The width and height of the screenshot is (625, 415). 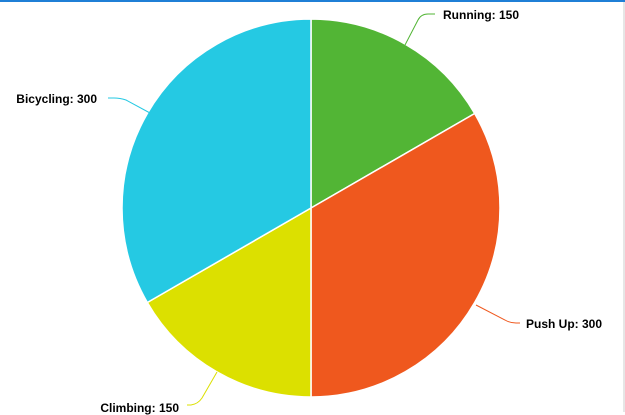 What do you see at coordinates (497, 314) in the screenshot?
I see `connector-push-up` at bounding box center [497, 314].